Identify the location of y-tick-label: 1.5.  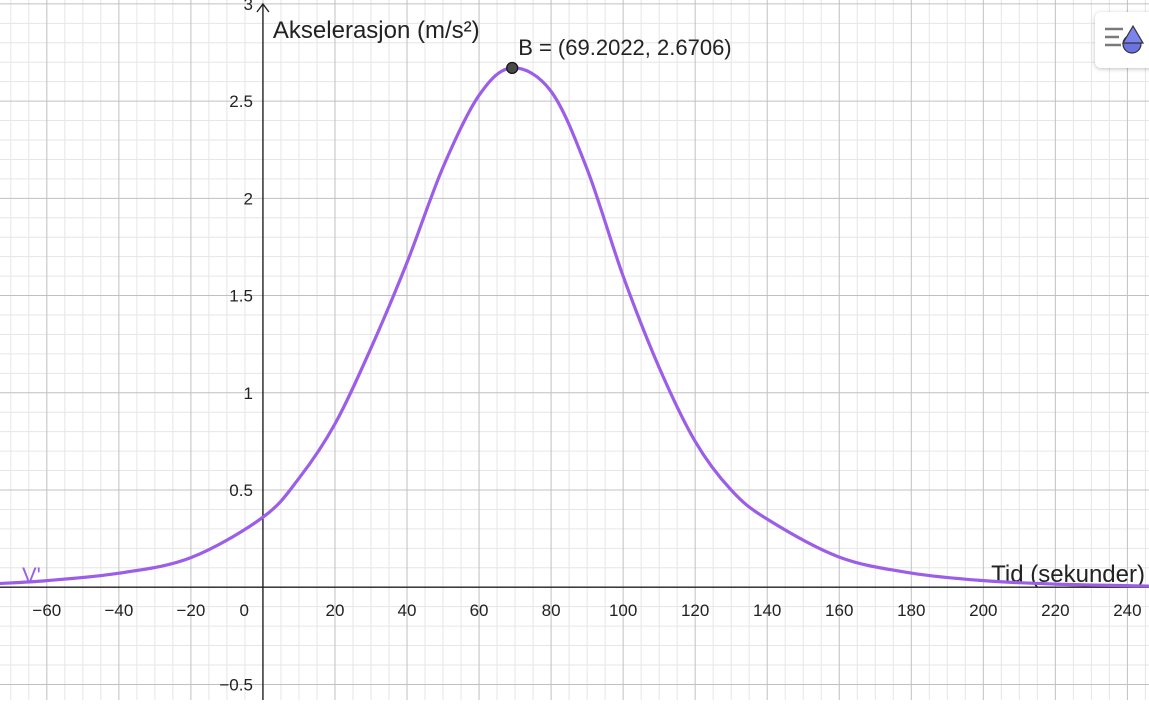
(241, 296).